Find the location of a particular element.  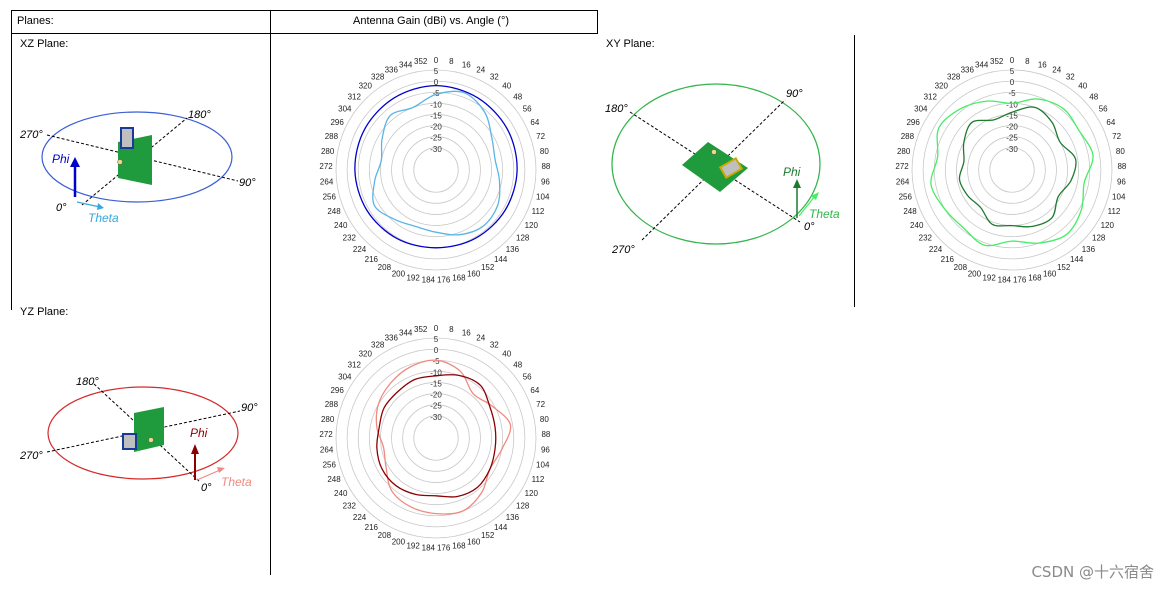

yz-plane-ellipse is located at coordinates (143, 433).